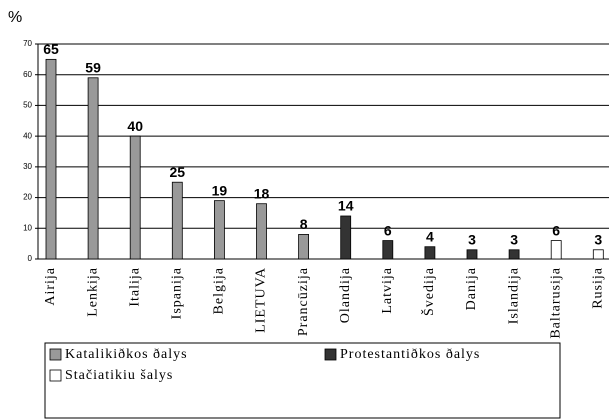 This screenshot has height=419, width=609. What do you see at coordinates (430, 236) in the screenshot?
I see `value-label: 4` at bounding box center [430, 236].